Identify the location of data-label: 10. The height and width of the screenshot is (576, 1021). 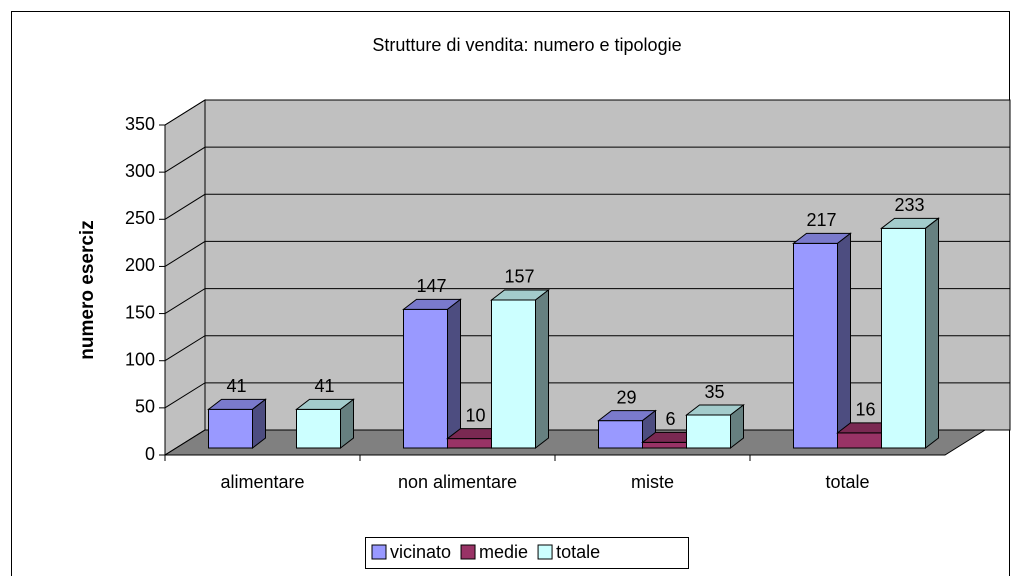
(475, 415).